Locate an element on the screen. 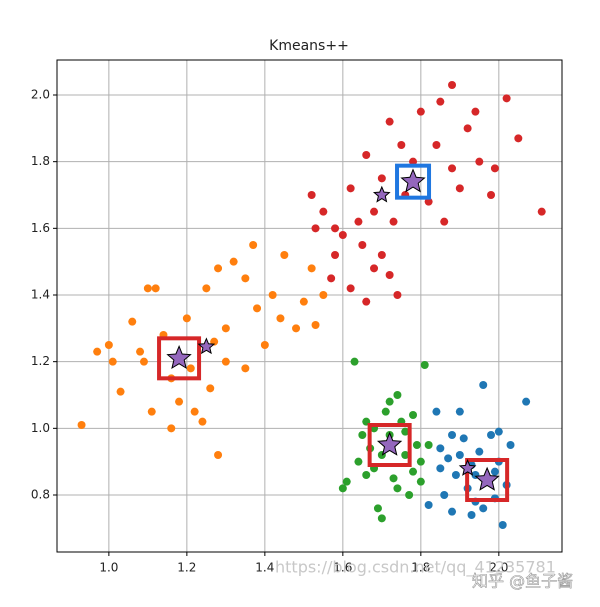 The height and width of the screenshot is (607, 600). y-tick-label: 1.8 is located at coordinates (40, 161).